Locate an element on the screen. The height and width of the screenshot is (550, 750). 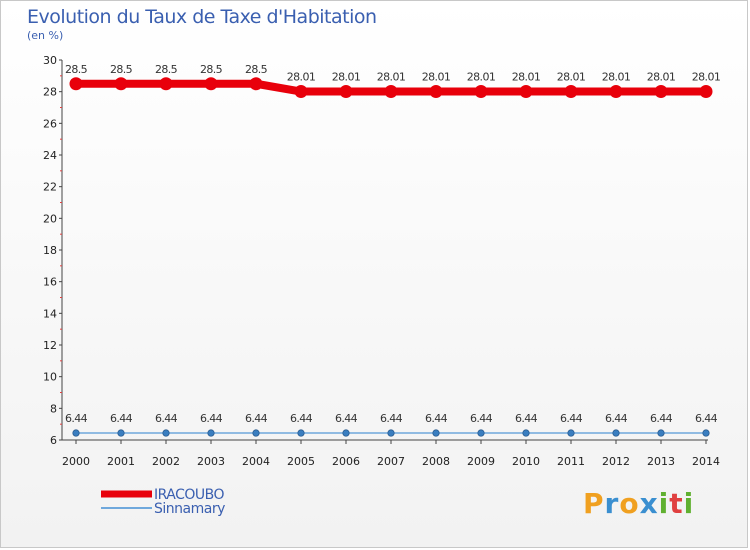
logo-letter: o is located at coordinates (629, 503).